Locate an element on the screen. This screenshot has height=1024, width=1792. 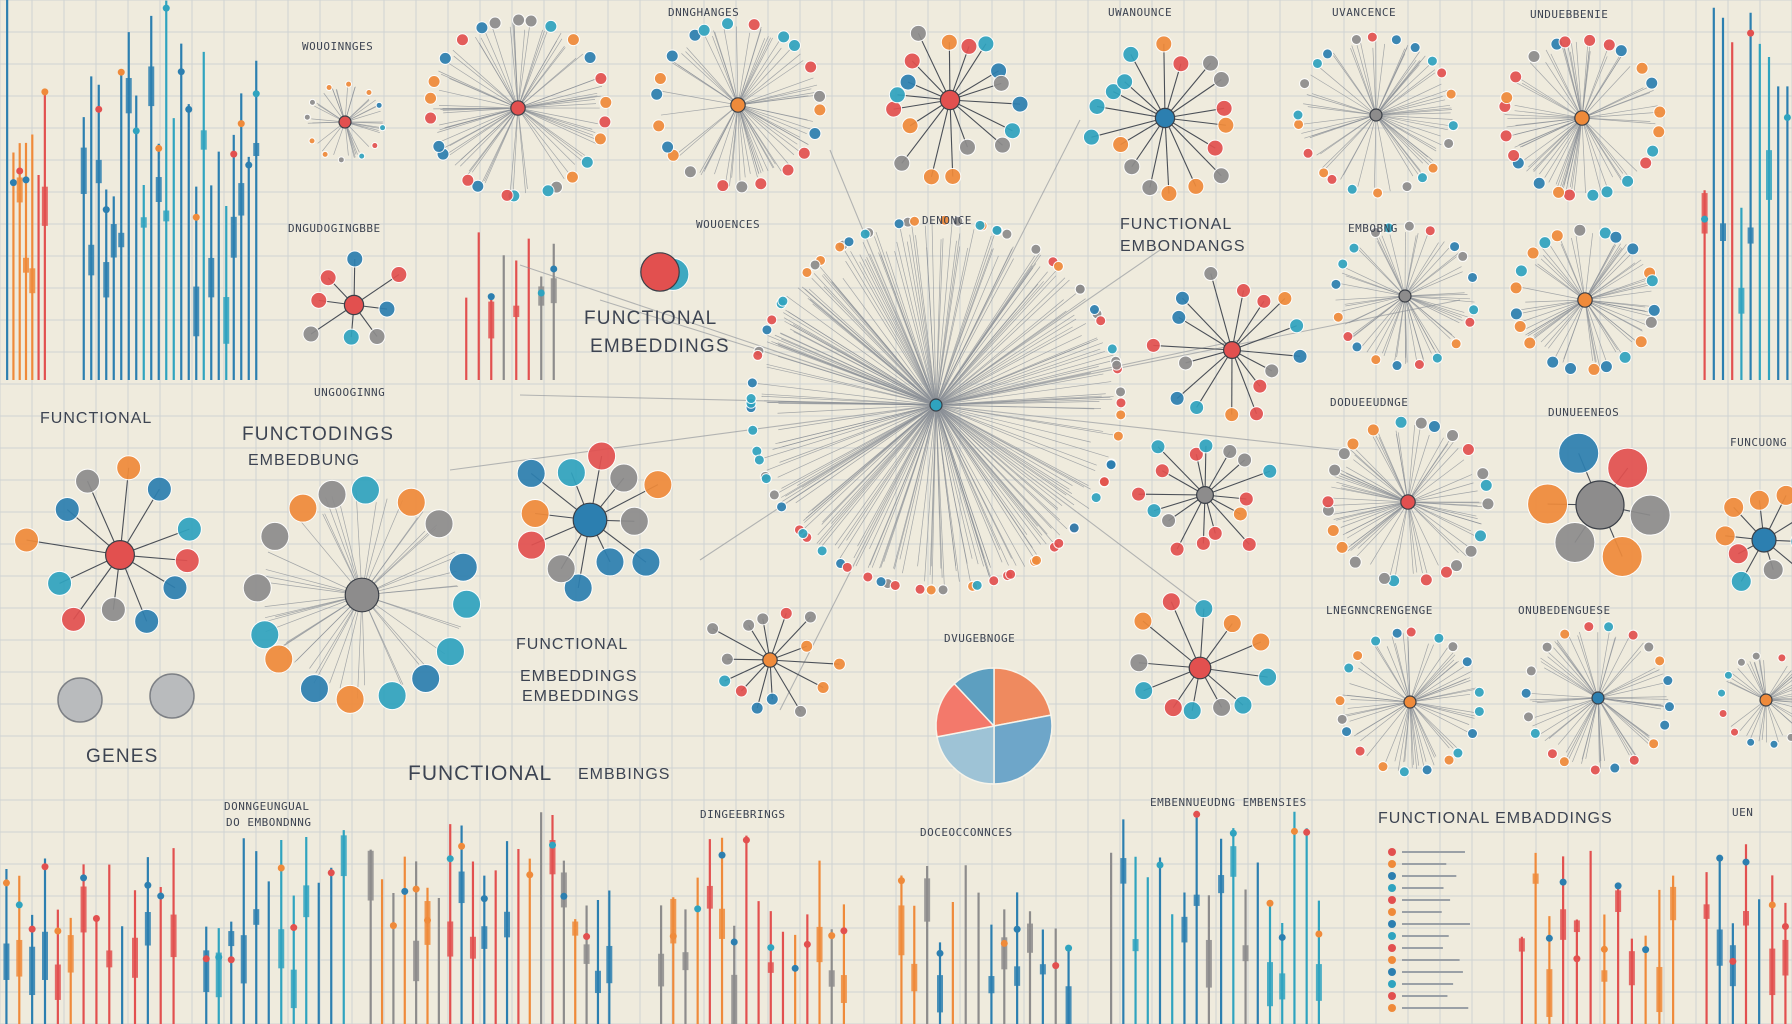
label-top-3: UVANCENCE is located at coordinates (1364, 12).